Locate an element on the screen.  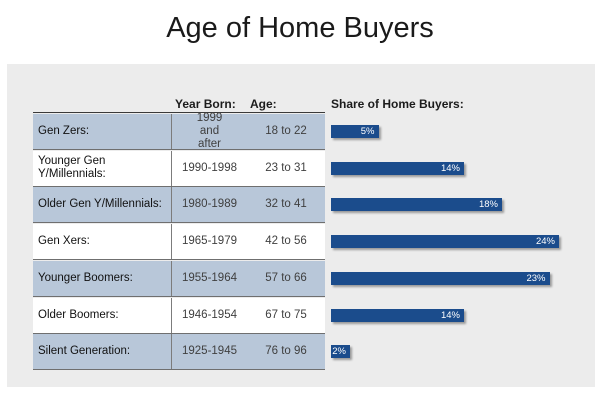
age-cell: 18 to 22 is located at coordinates (286, 131).